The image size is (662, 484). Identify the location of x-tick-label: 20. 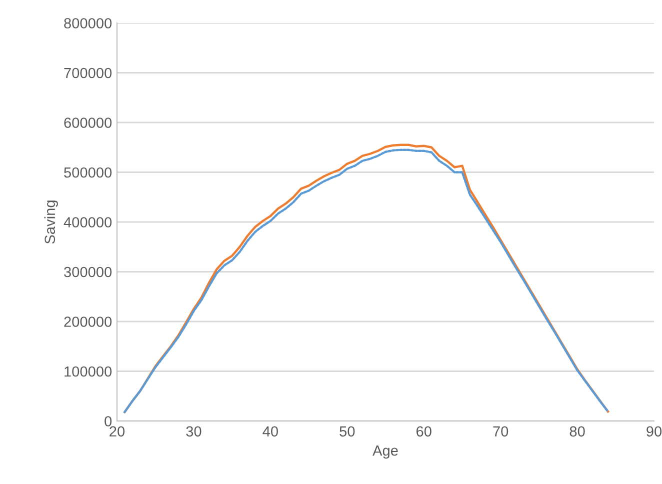
(117, 431).